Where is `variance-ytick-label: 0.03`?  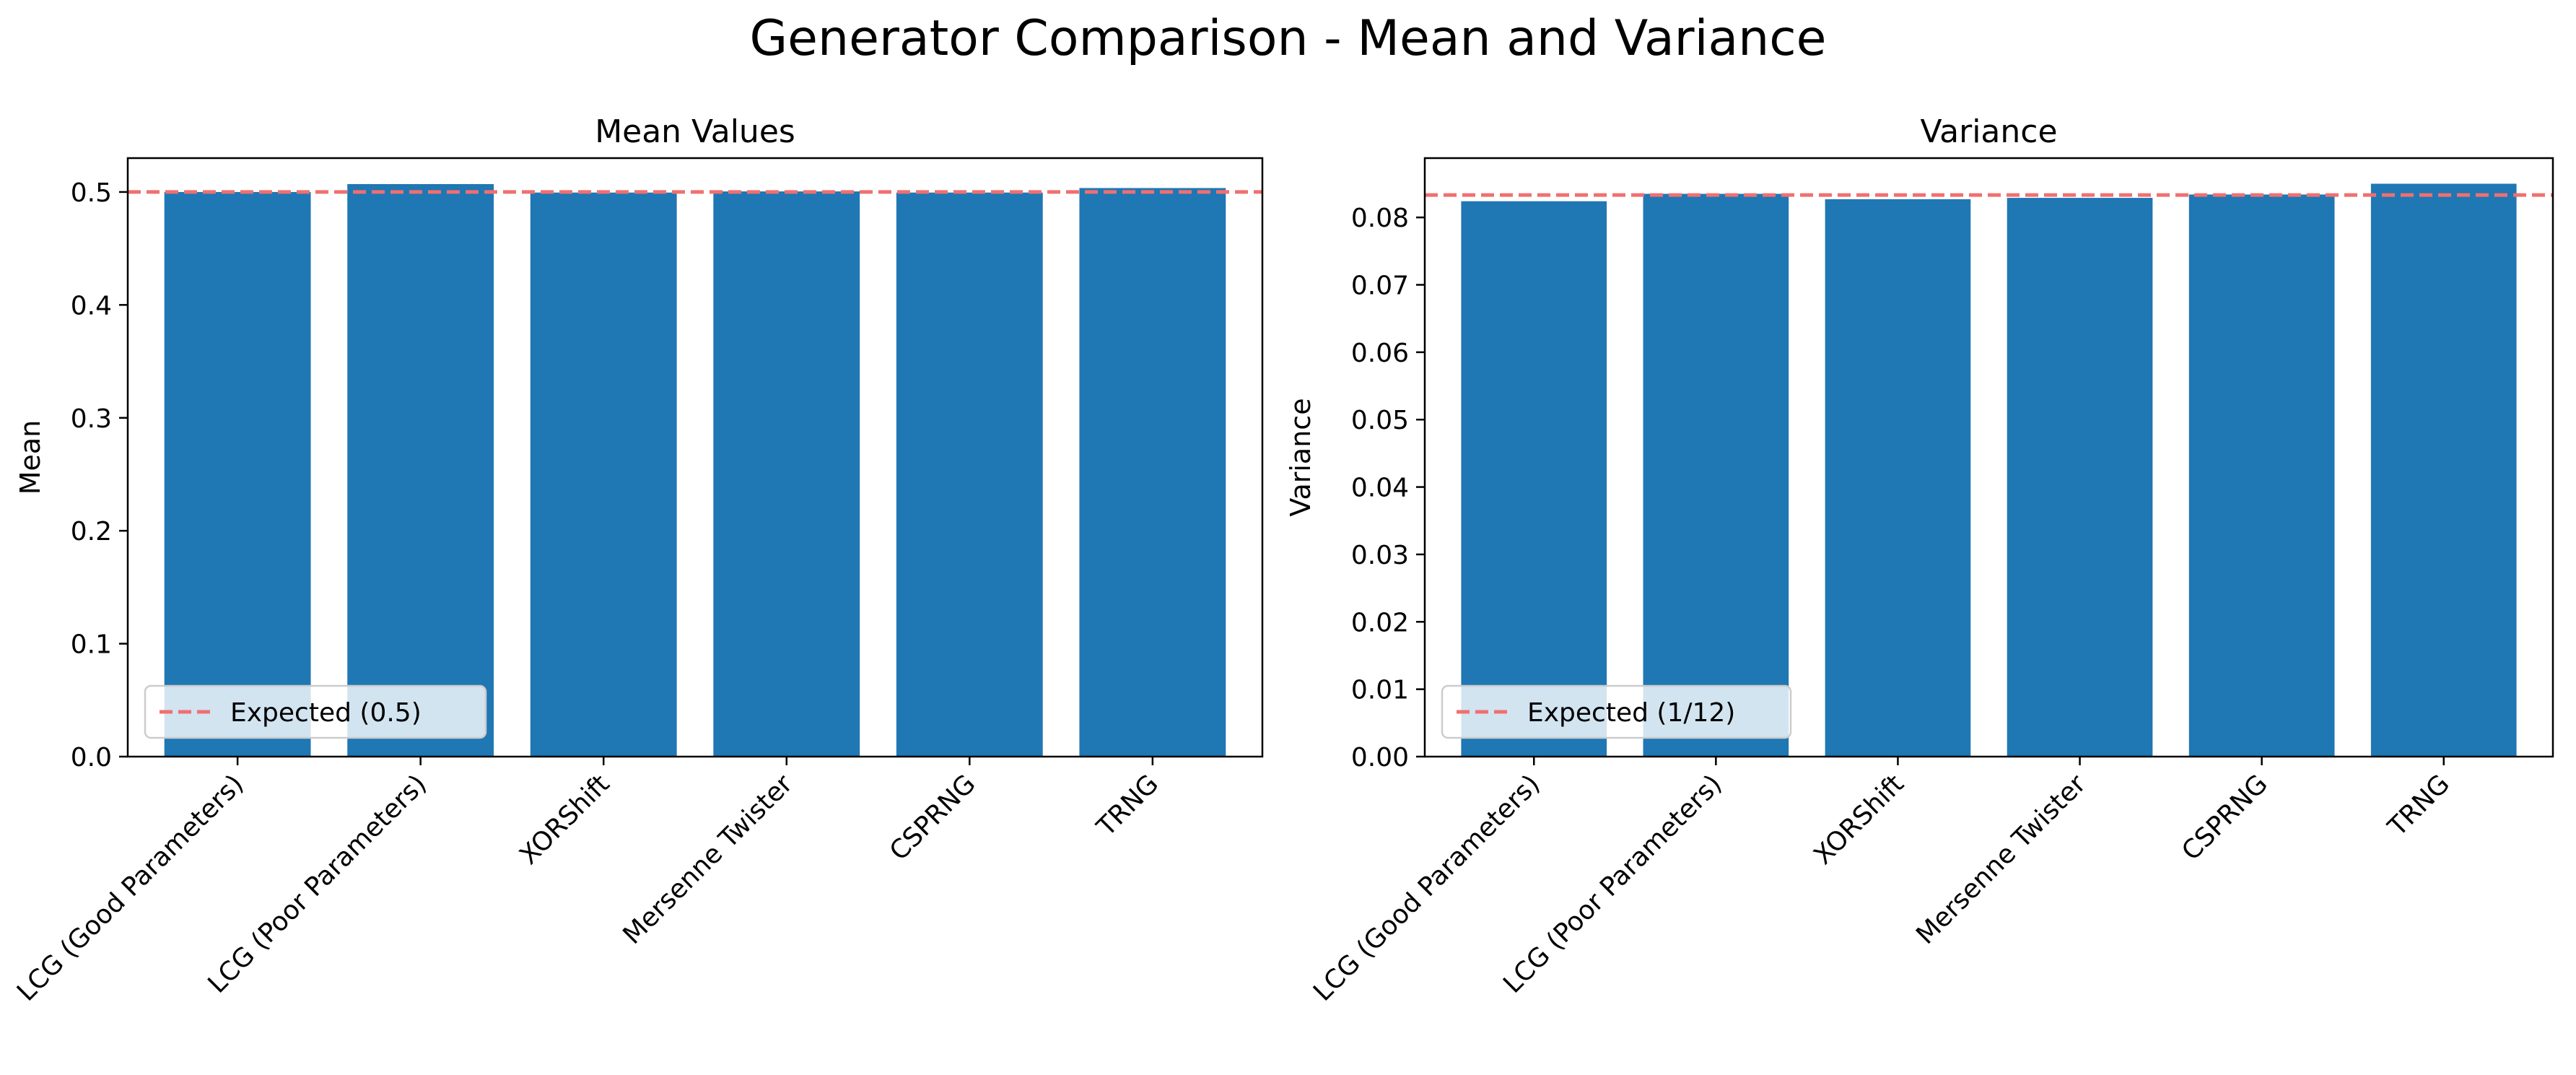 variance-ytick-label: 0.03 is located at coordinates (1380, 556).